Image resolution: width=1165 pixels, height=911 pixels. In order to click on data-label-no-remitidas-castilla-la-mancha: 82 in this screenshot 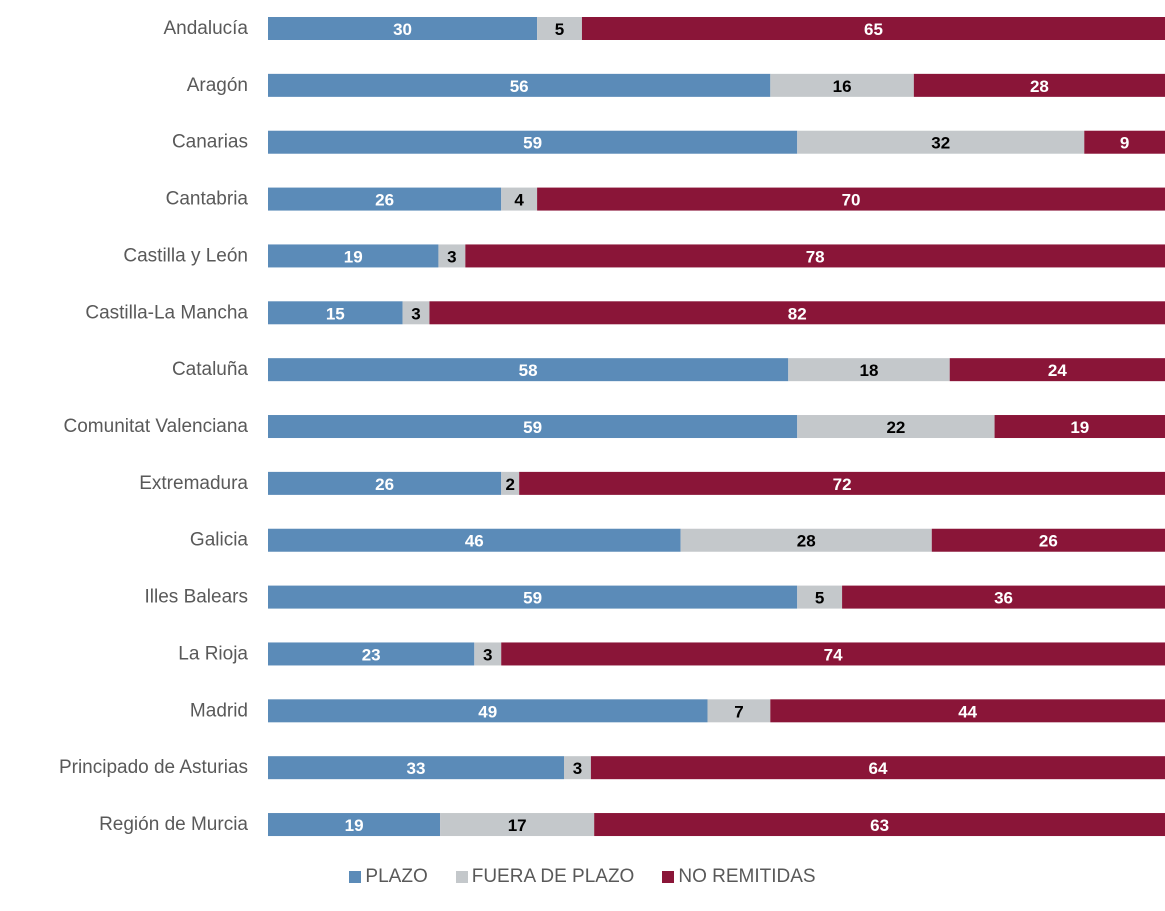, I will do `click(797, 313)`.